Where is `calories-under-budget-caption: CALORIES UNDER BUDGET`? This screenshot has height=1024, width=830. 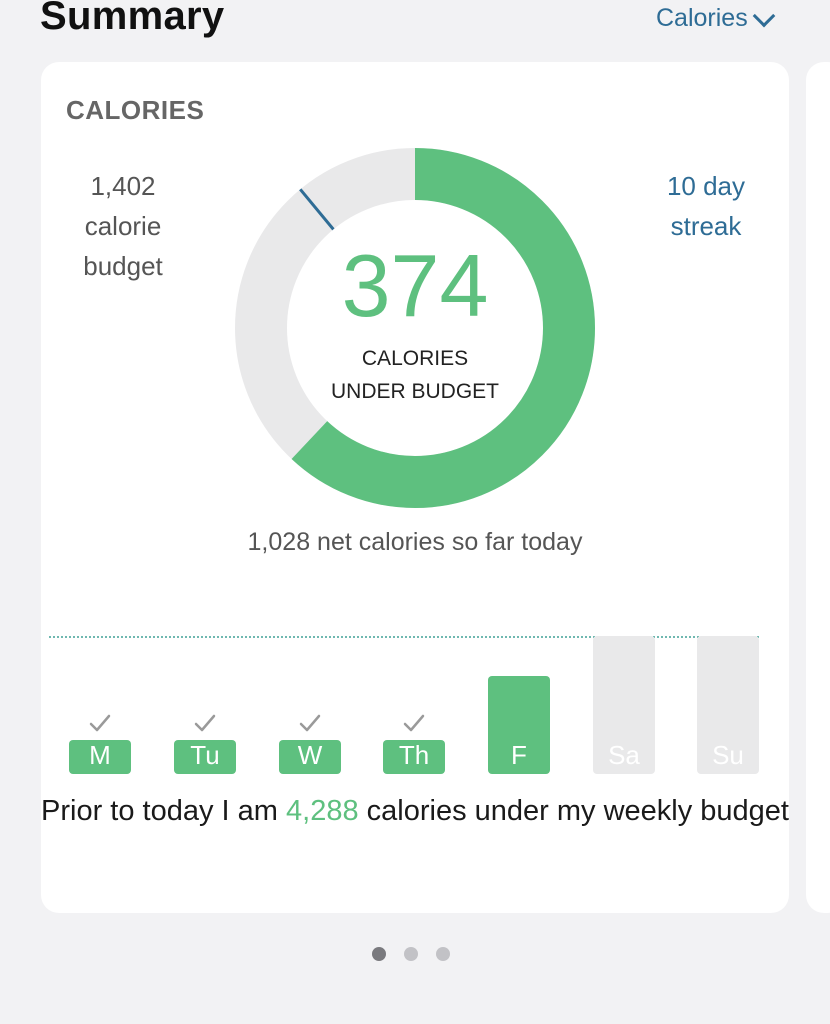
calories-under-budget-caption: CALORIES UNDER BUDGET is located at coordinates (415, 375).